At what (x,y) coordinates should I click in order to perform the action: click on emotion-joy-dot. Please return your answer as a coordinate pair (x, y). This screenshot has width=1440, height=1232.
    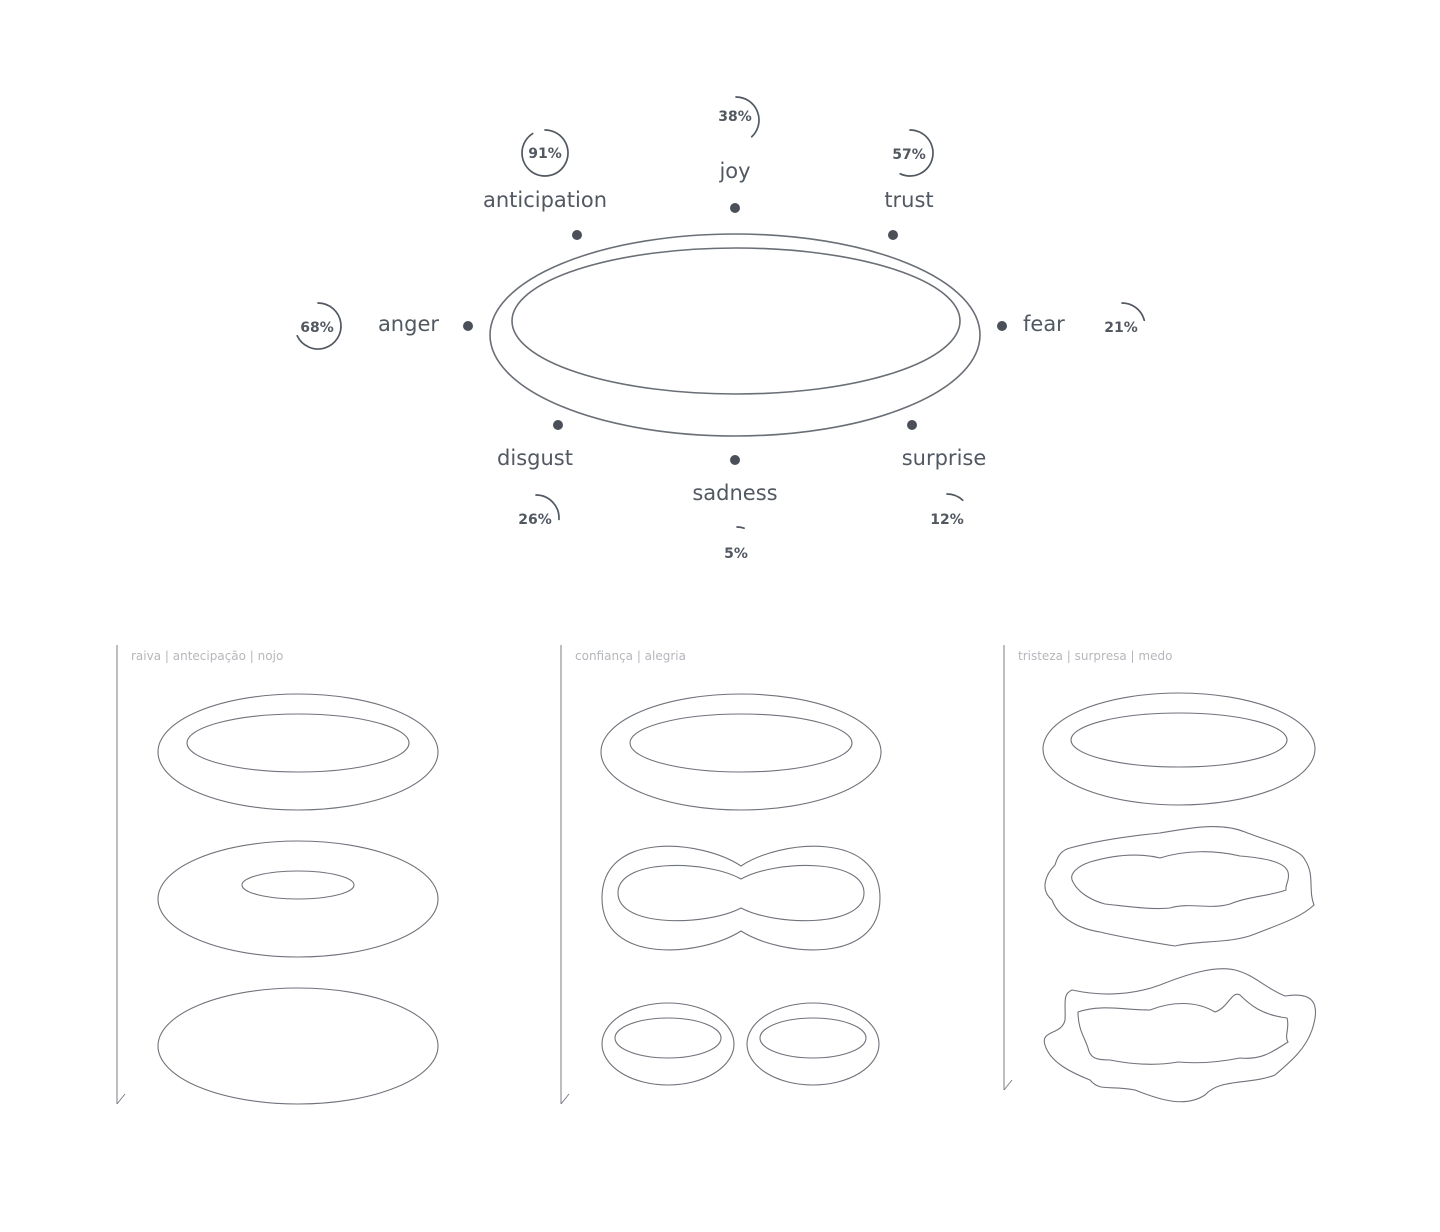
    Looking at the image, I should click on (735, 208).